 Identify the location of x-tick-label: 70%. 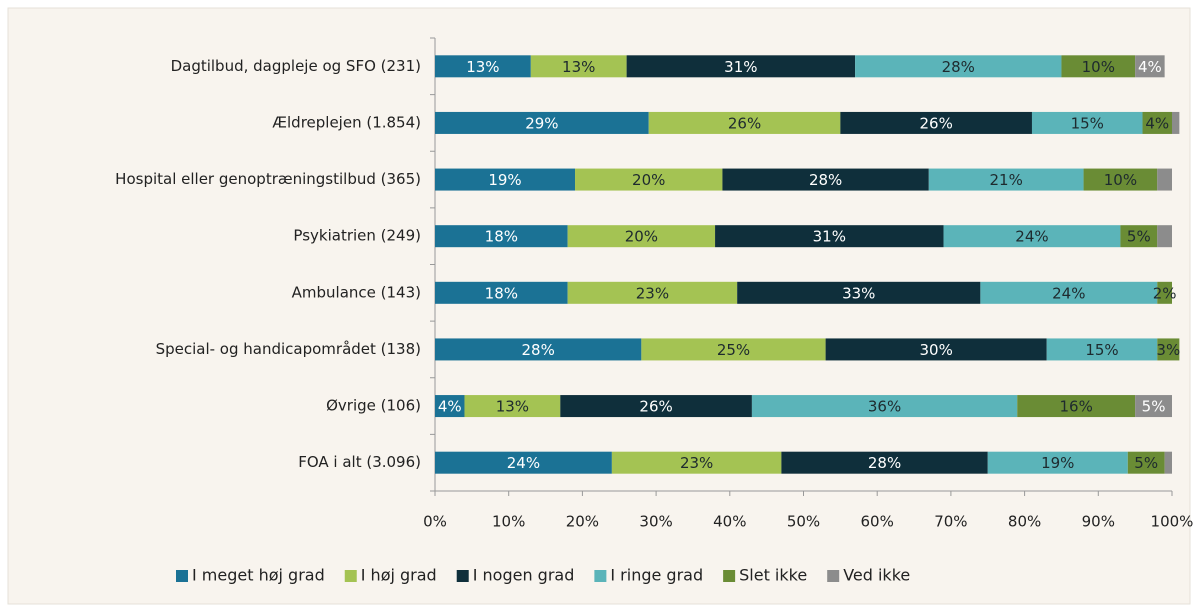
(950, 522).